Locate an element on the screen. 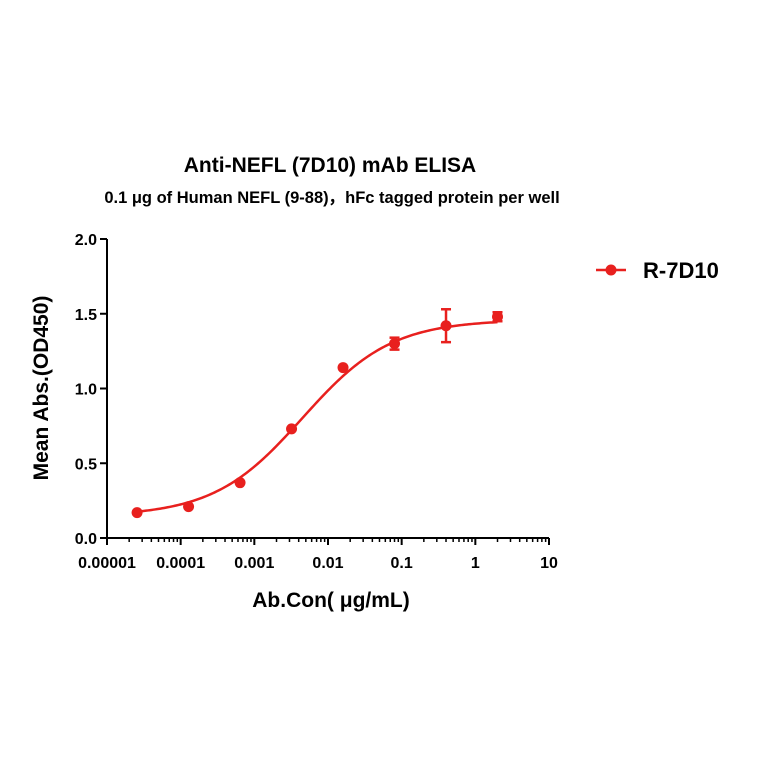 The image size is (764, 769). chart-title: Anti-NEFL (7D10) mAb ELISA is located at coordinates (330, 165).